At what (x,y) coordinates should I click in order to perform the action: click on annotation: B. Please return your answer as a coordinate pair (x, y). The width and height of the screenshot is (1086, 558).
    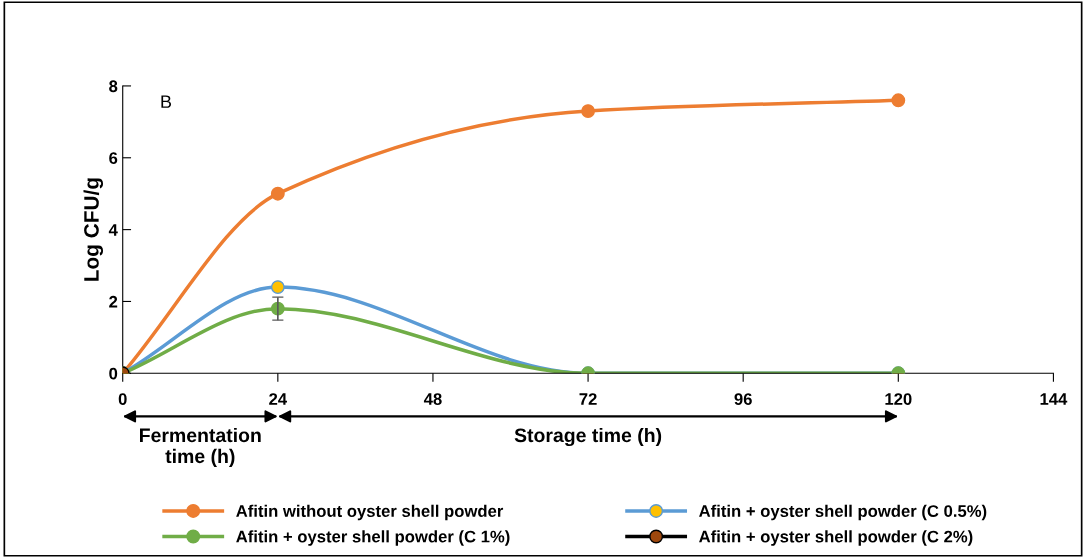
    Looking at the image, I should click on (166, 101).